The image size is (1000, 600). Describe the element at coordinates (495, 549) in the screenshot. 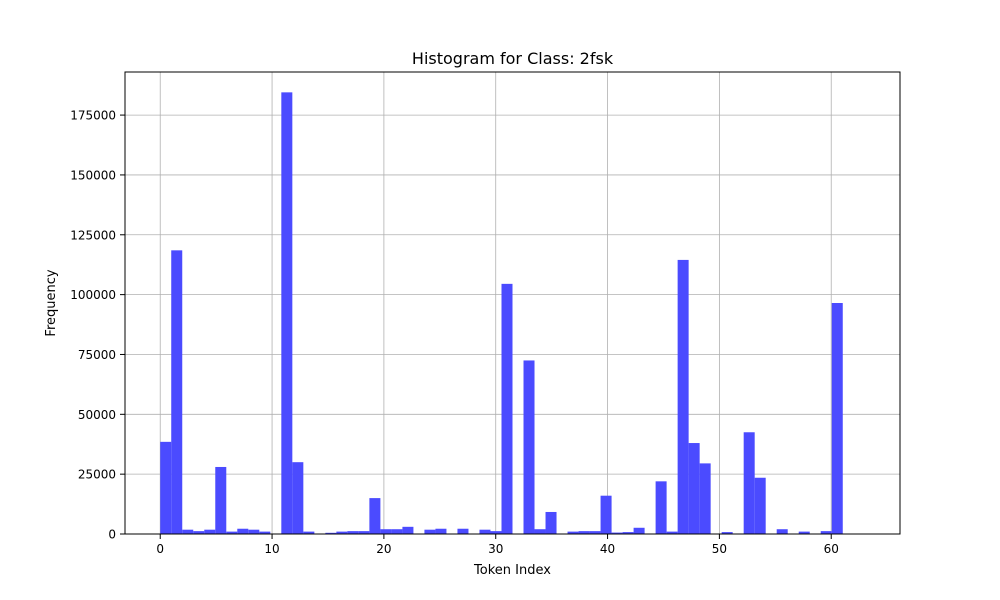

I see `x-tick-label: 30` at that location.